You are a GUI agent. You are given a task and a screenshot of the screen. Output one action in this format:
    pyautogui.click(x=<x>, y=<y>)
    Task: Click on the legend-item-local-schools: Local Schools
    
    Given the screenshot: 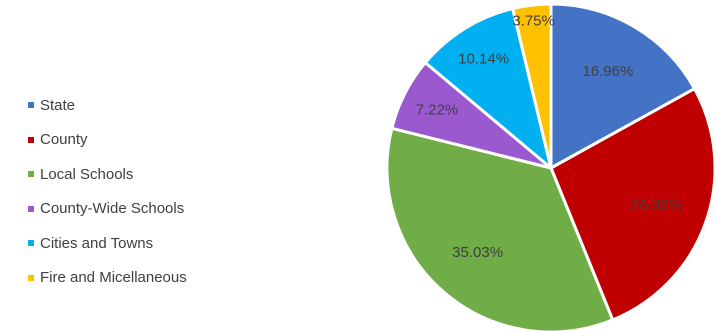 What is the action you would take?
    pyautogui.click(x=107, y=174)
    